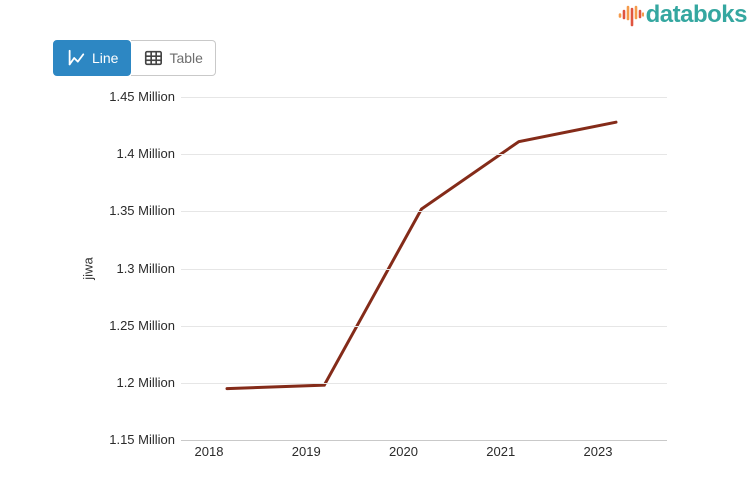 The width and height of the screenshot is (753, 498). Describe the element at coordinates (501, 451) in the screenshot. I see `x-tick-label: 2021` at that location.